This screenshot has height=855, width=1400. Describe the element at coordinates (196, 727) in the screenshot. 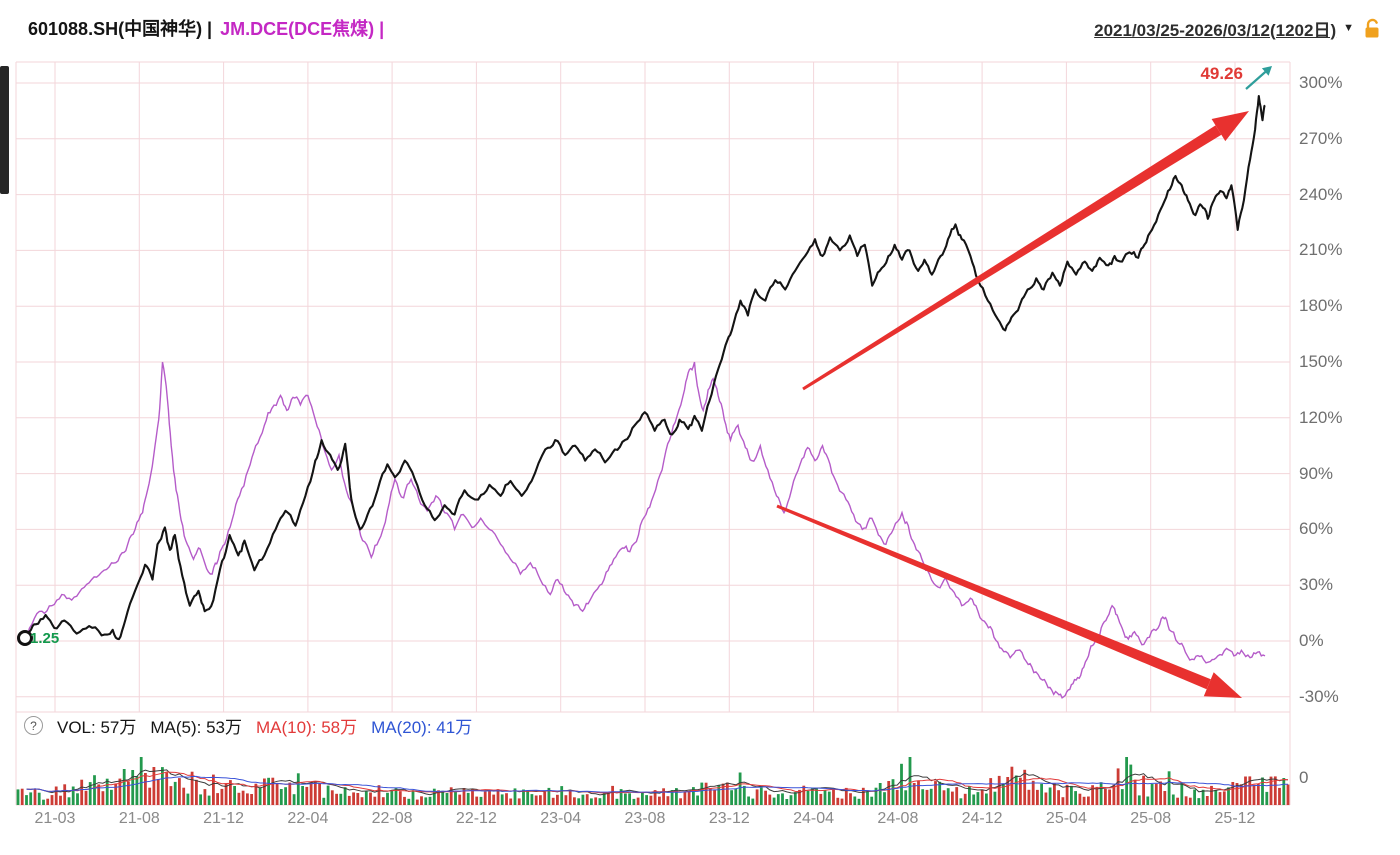

I see `ma5-value: MA(5): 53万` at that location.